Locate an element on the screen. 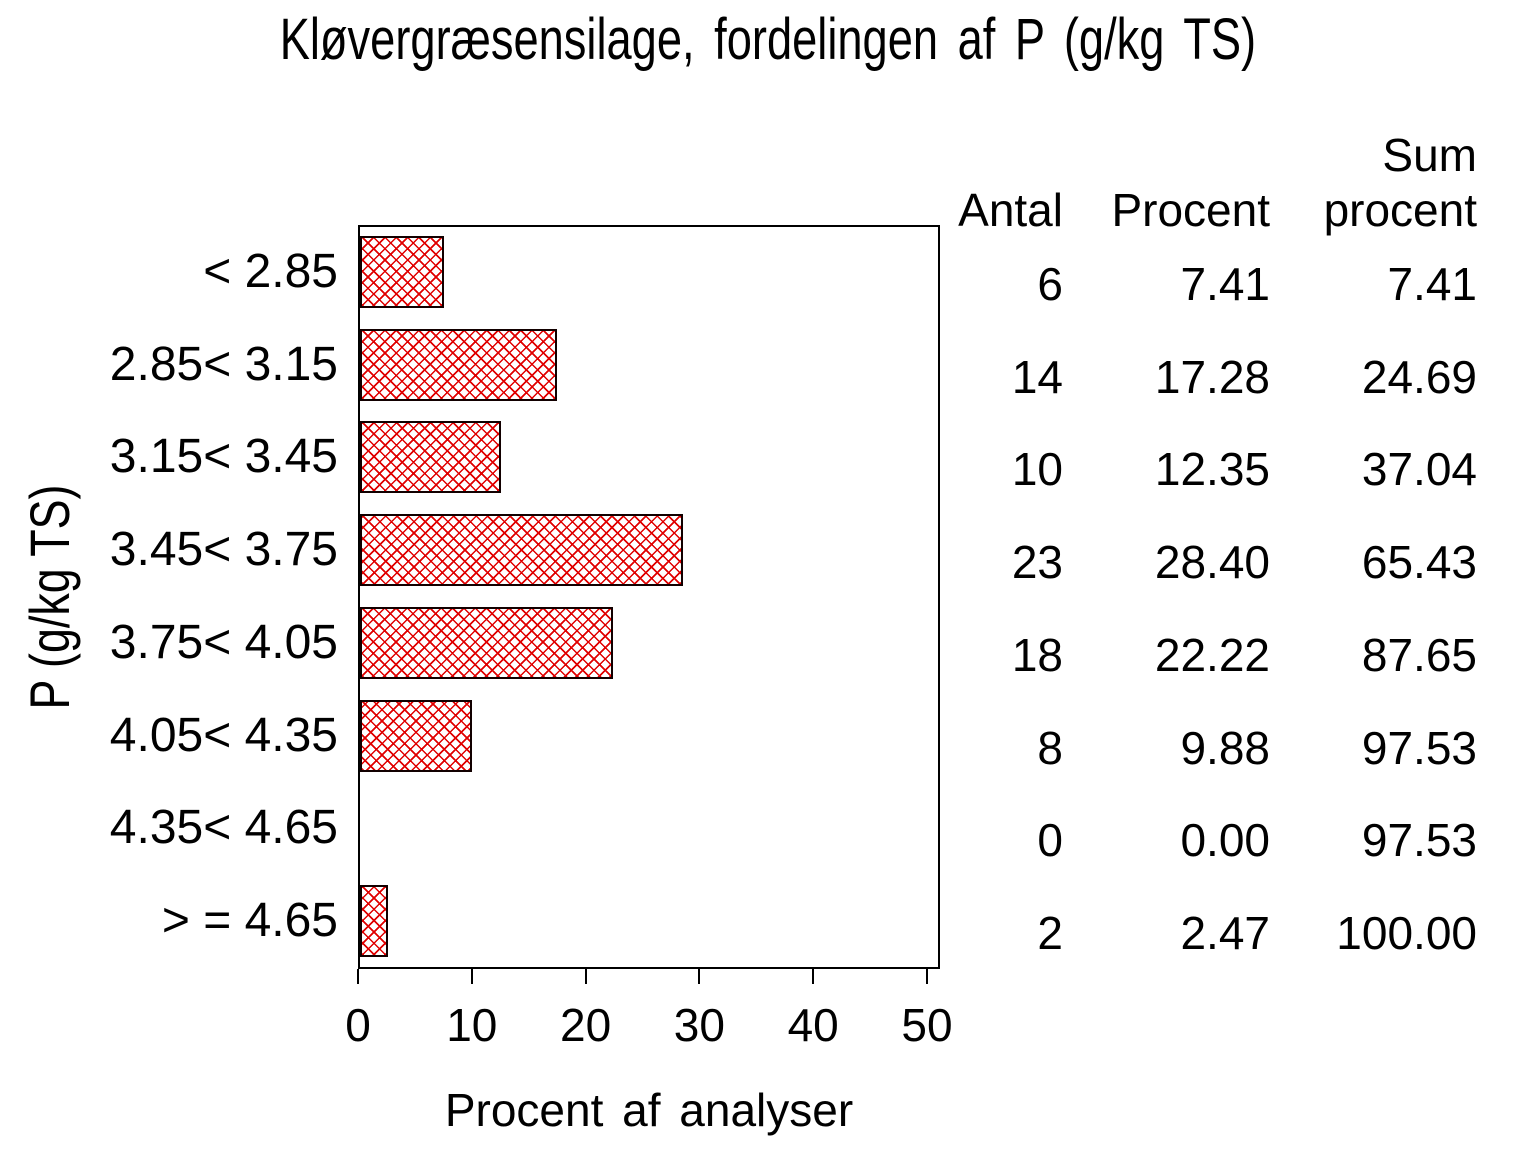 This screenshot has height=1152, width=1536. category-label: 3.75< 4.05 is located at coordinates (223, 642).